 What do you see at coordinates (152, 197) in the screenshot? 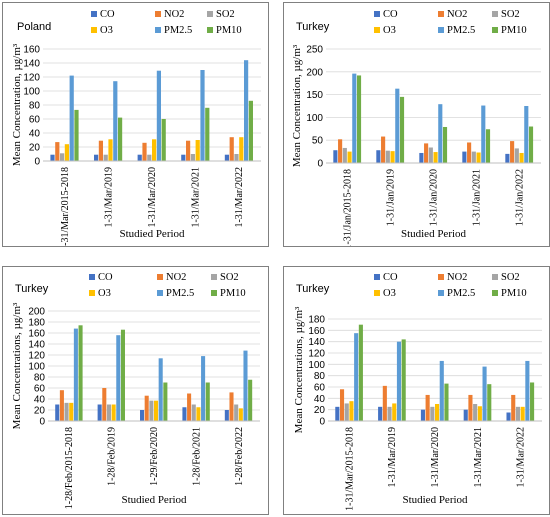
I see `category-label: 1-31/Mar/2020` at bounding box center [152, 197].